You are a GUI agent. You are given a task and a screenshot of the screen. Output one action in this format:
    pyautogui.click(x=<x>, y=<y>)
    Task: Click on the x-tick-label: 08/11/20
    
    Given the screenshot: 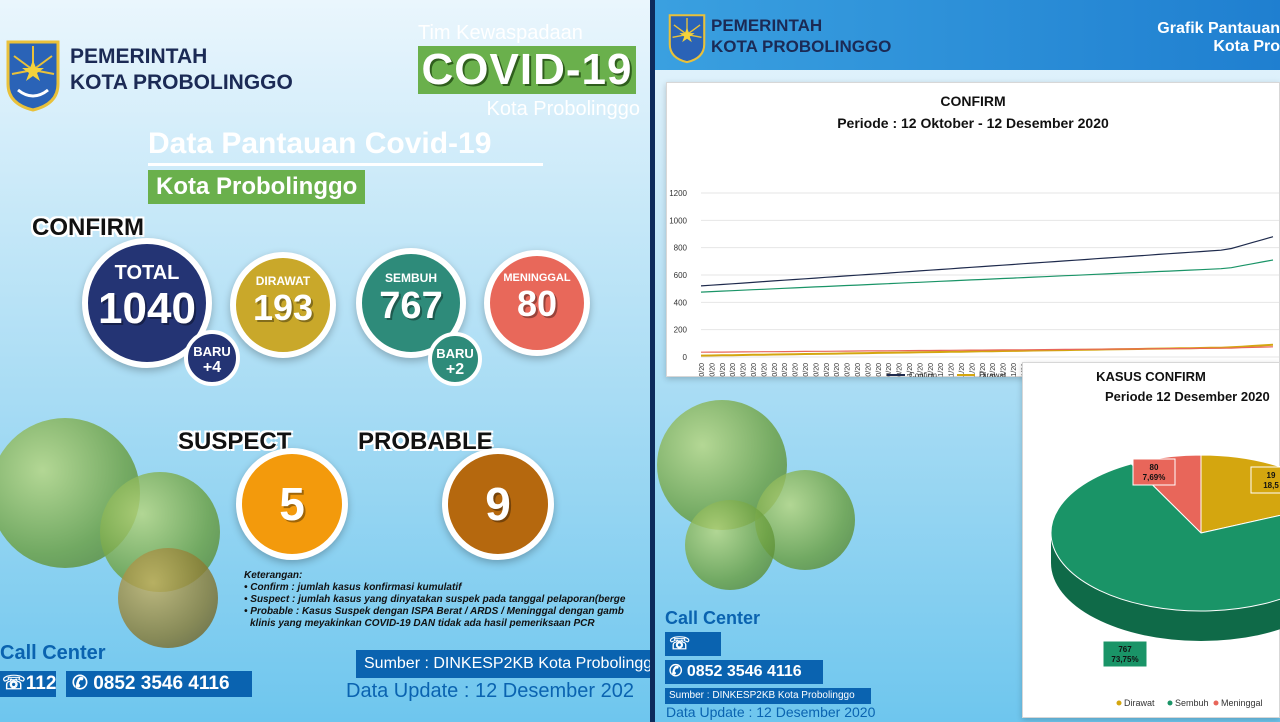 What is the action you would take?
    pyautogui.click(x=983, y=370)
    